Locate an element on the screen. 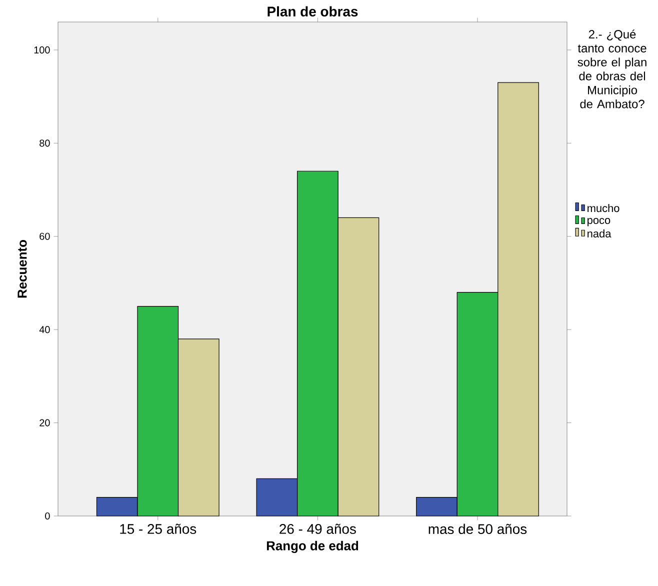 The width and height of the screenshot is (658, 586). legend-label: poco is located at coordinates (599, 222).